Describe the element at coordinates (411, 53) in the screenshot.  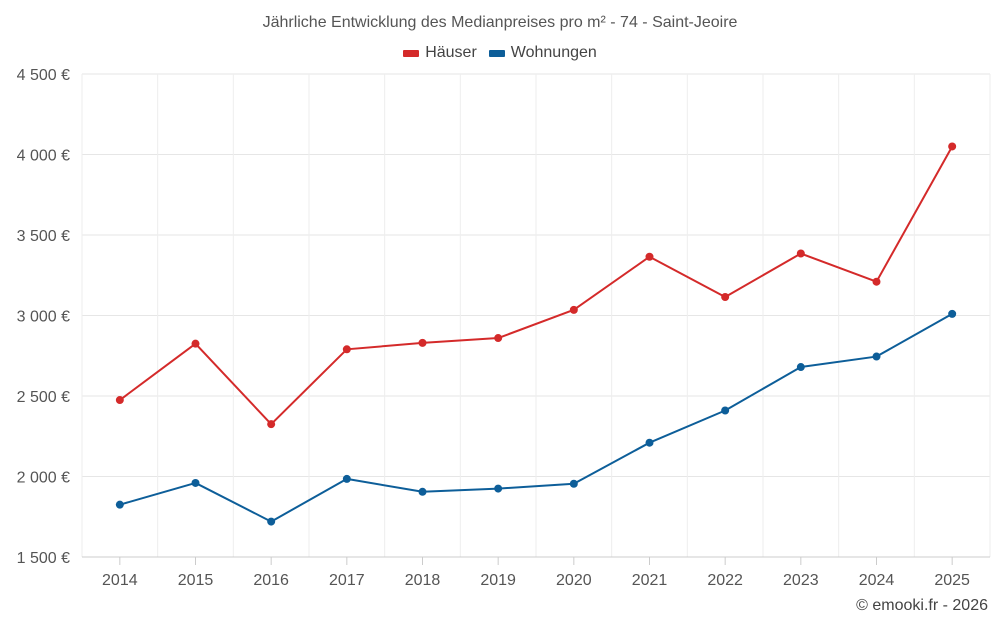
I see `legend-swatch-haeuser` at that location.